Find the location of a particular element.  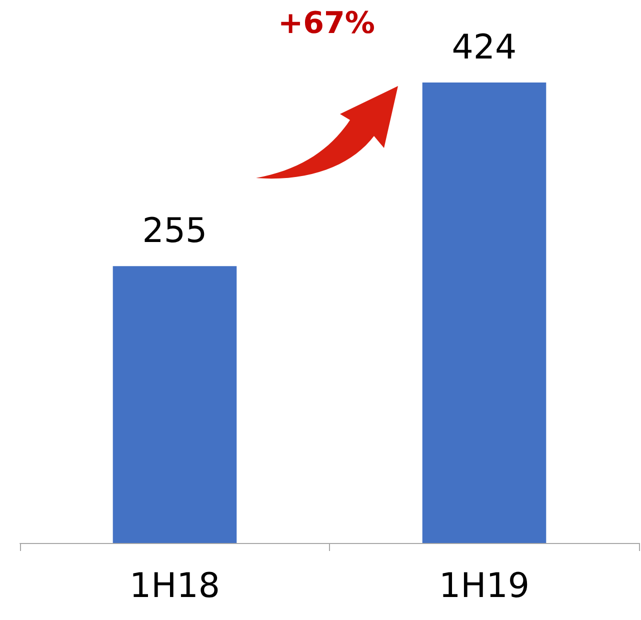

x-tick-label: 1H19 is located at coordinates (484, 586).